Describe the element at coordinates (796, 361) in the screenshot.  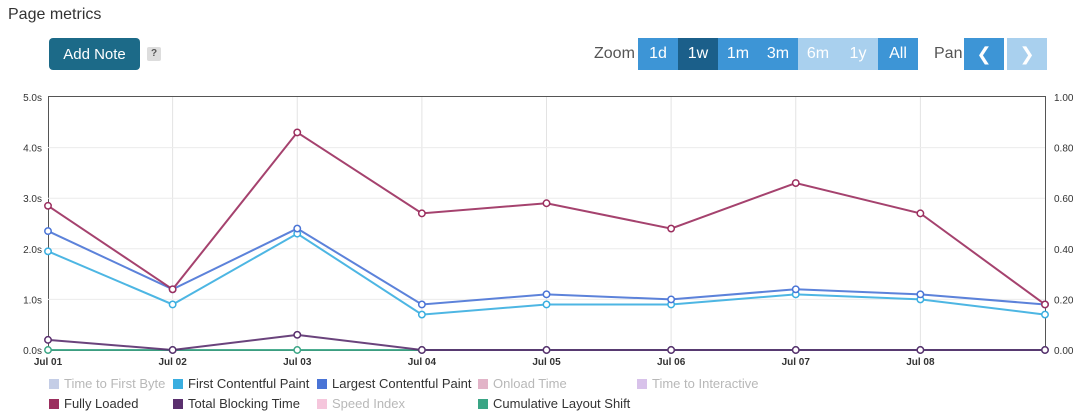
I see `x-tick-label: Jul 07` at that location.